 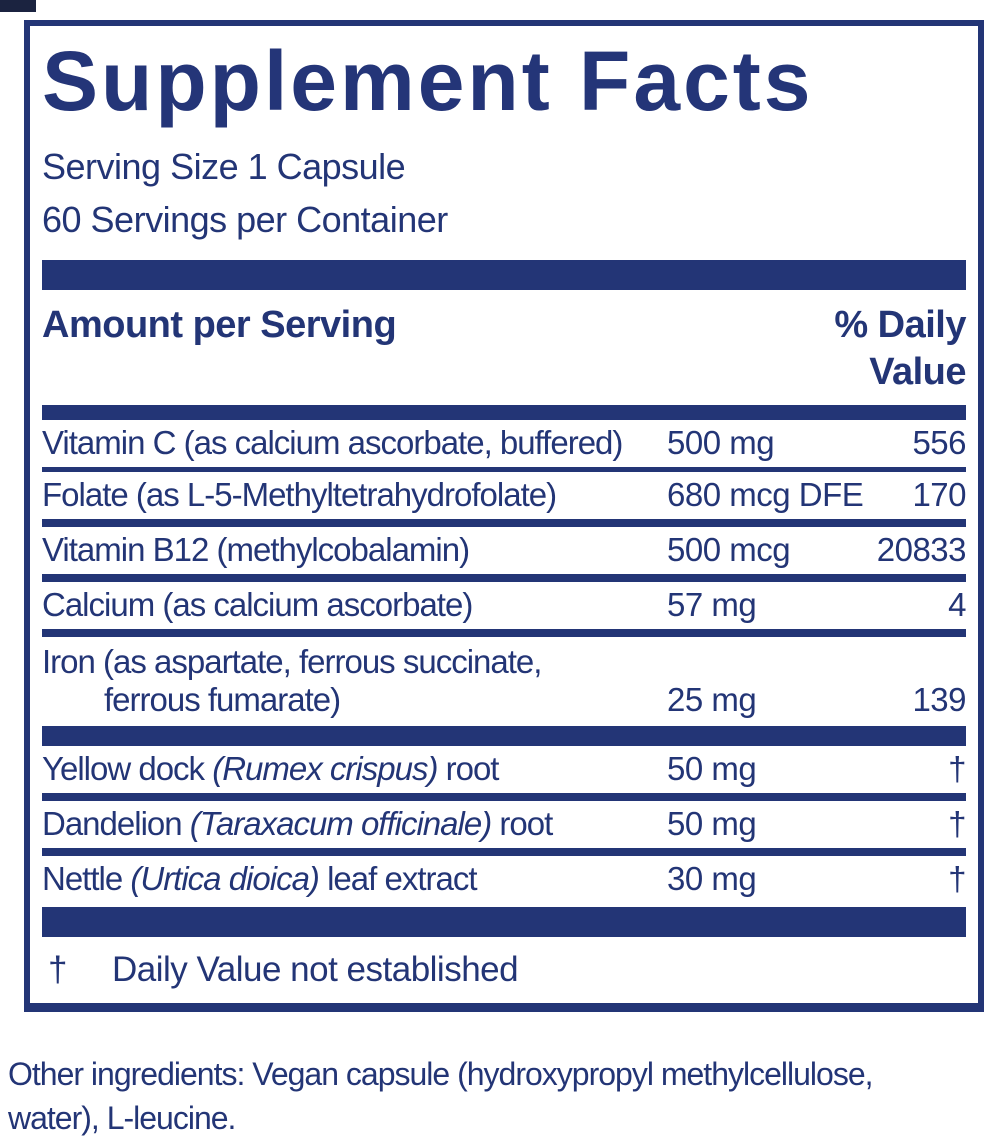 What do you see at coordinates (939, 494) in the screenshot?
I see `nutrient-daily-value: 170` at bounding box center [939, 494].